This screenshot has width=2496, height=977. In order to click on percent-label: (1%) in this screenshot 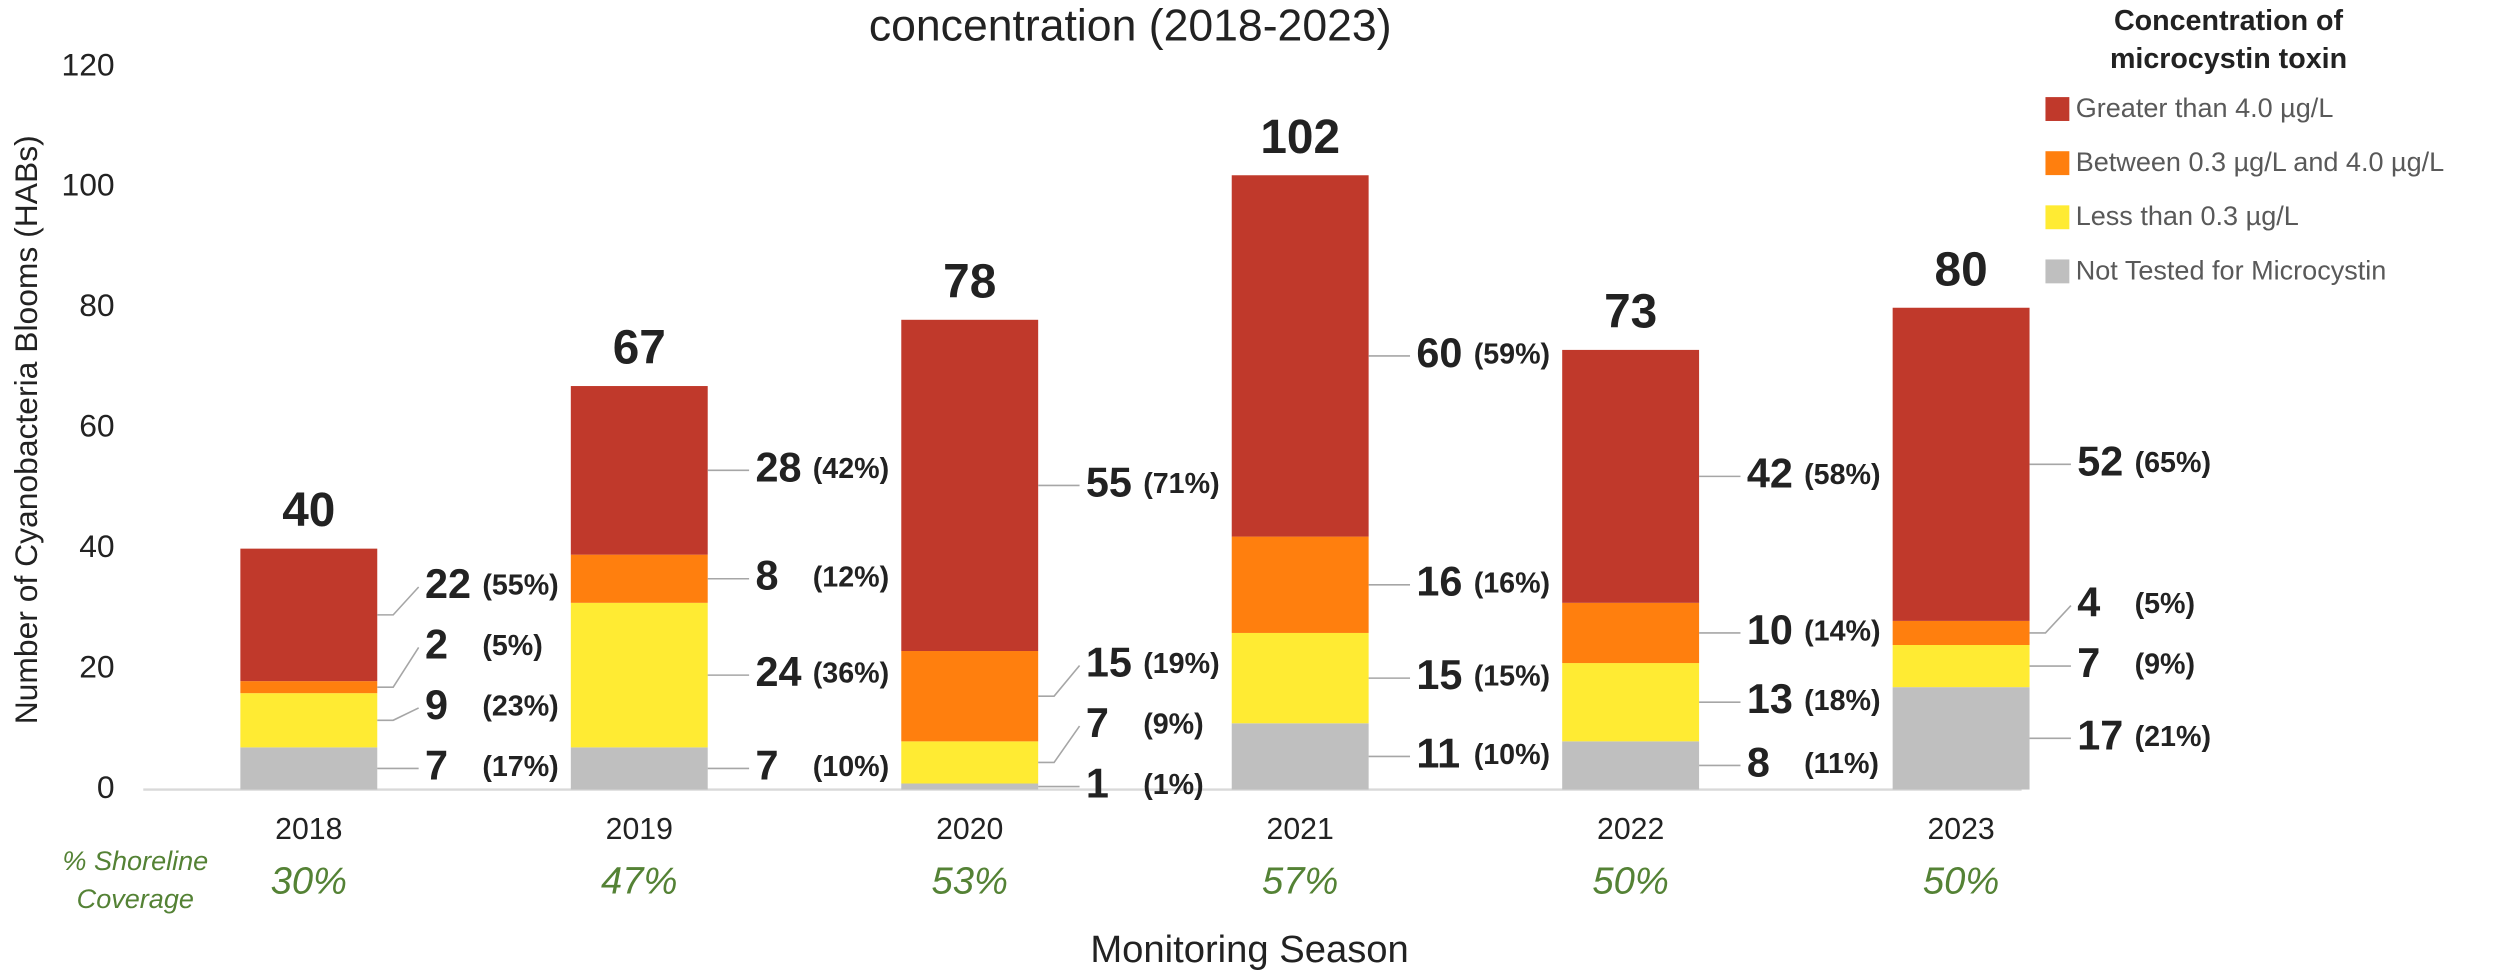, I will do `click(1173, 785)`.